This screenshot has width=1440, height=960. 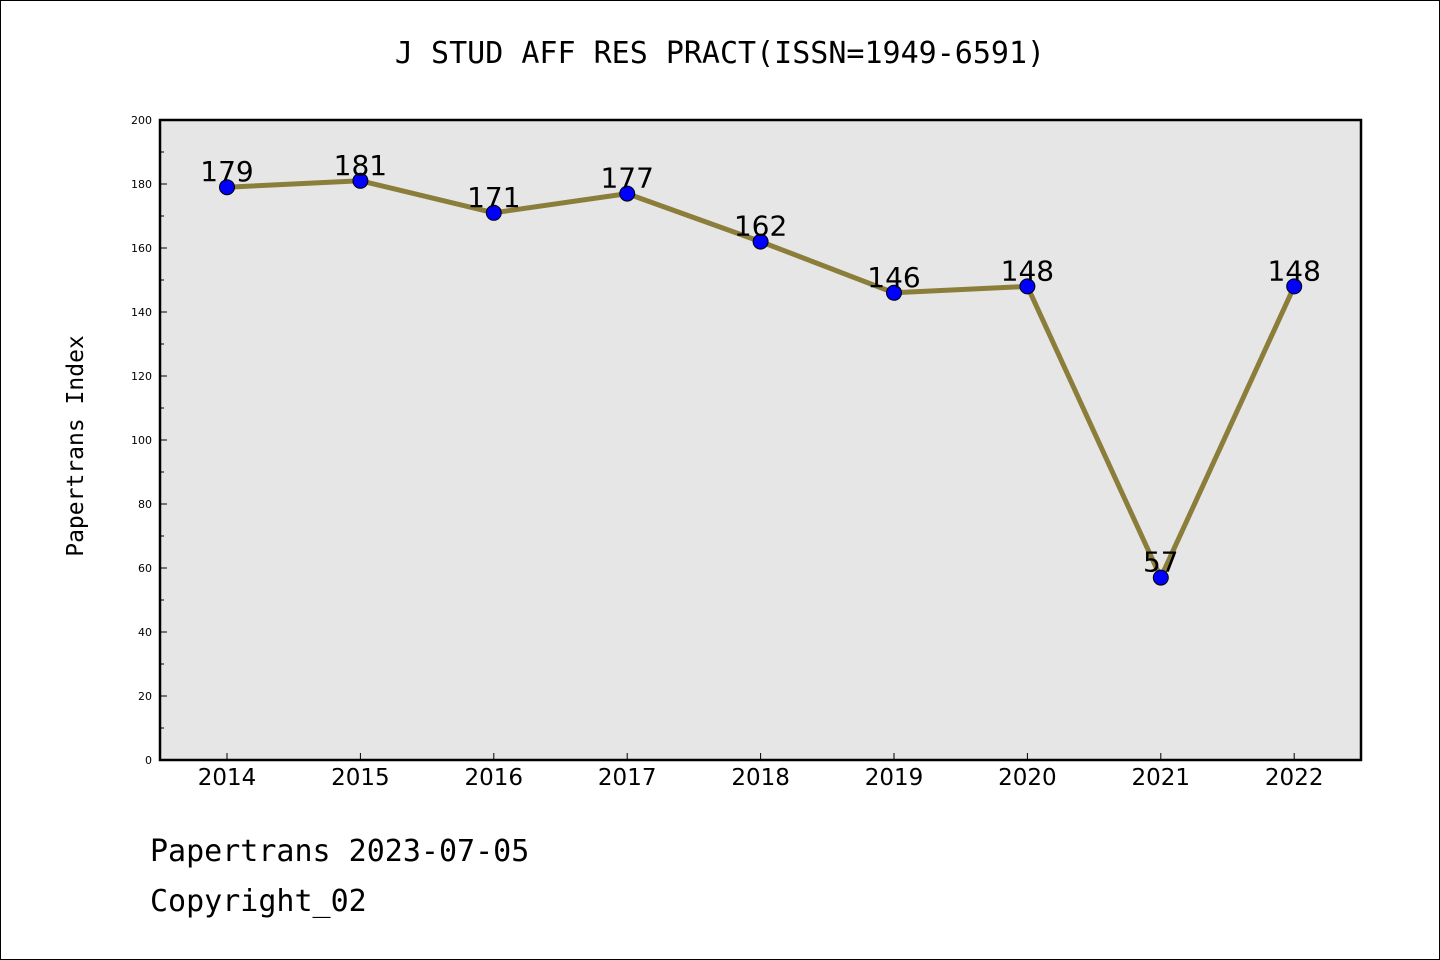 What do you see at coordinates (1027, 778) in the screenshot?
I see `x-tick-label: 2020` at bounding box center [1027, 778].